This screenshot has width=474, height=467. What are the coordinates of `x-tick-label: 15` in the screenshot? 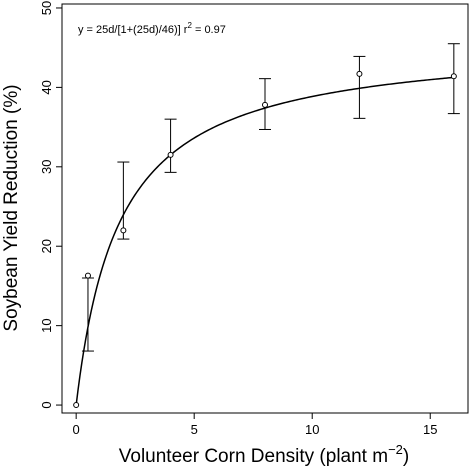 It's located at (430, 429).